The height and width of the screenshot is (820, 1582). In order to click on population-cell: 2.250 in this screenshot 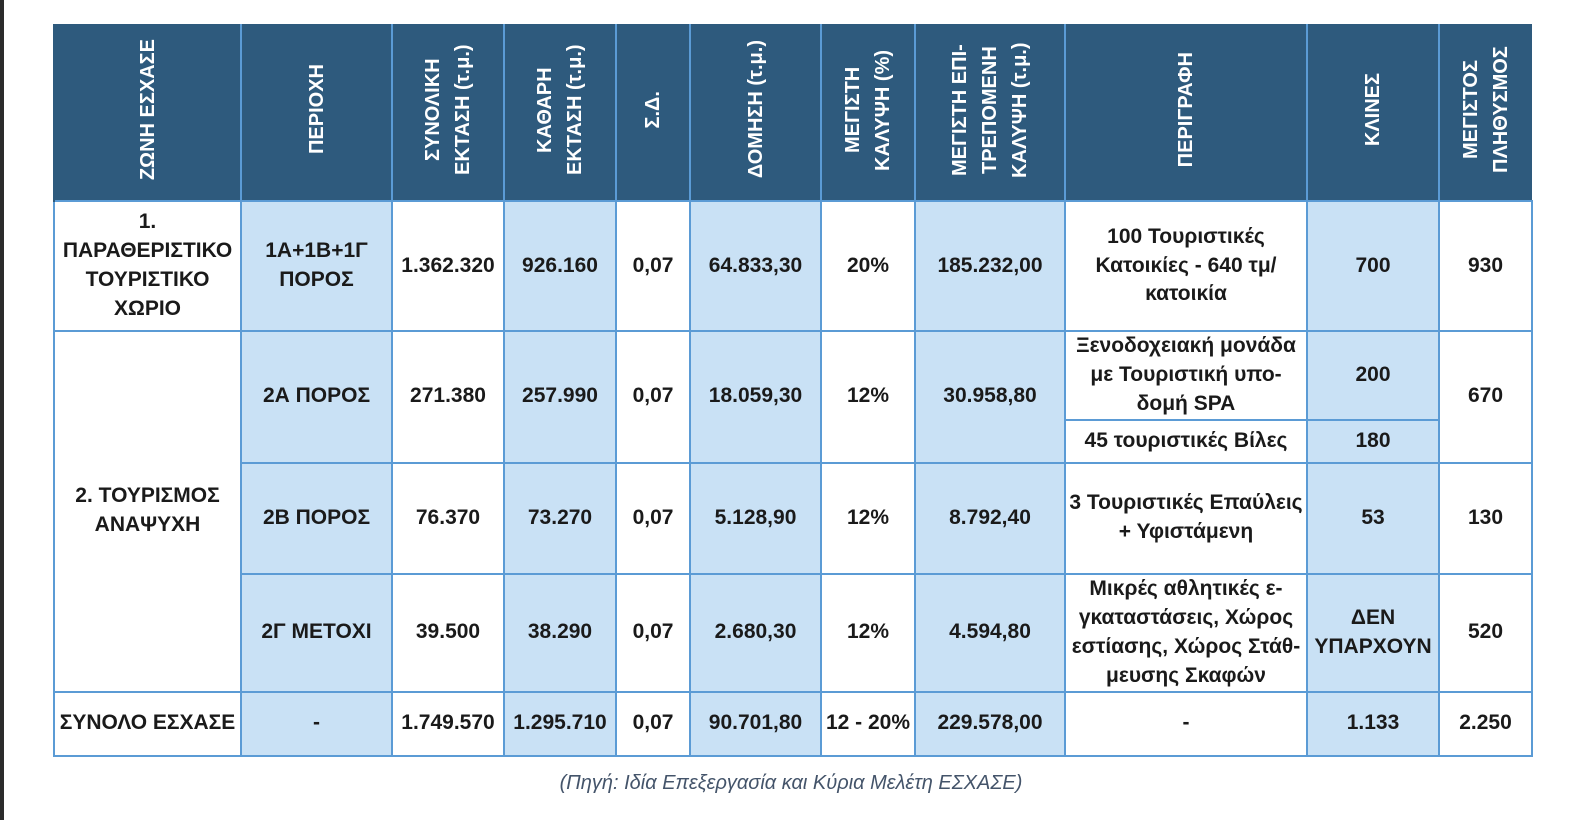, I will do `click(1485, 723)`.